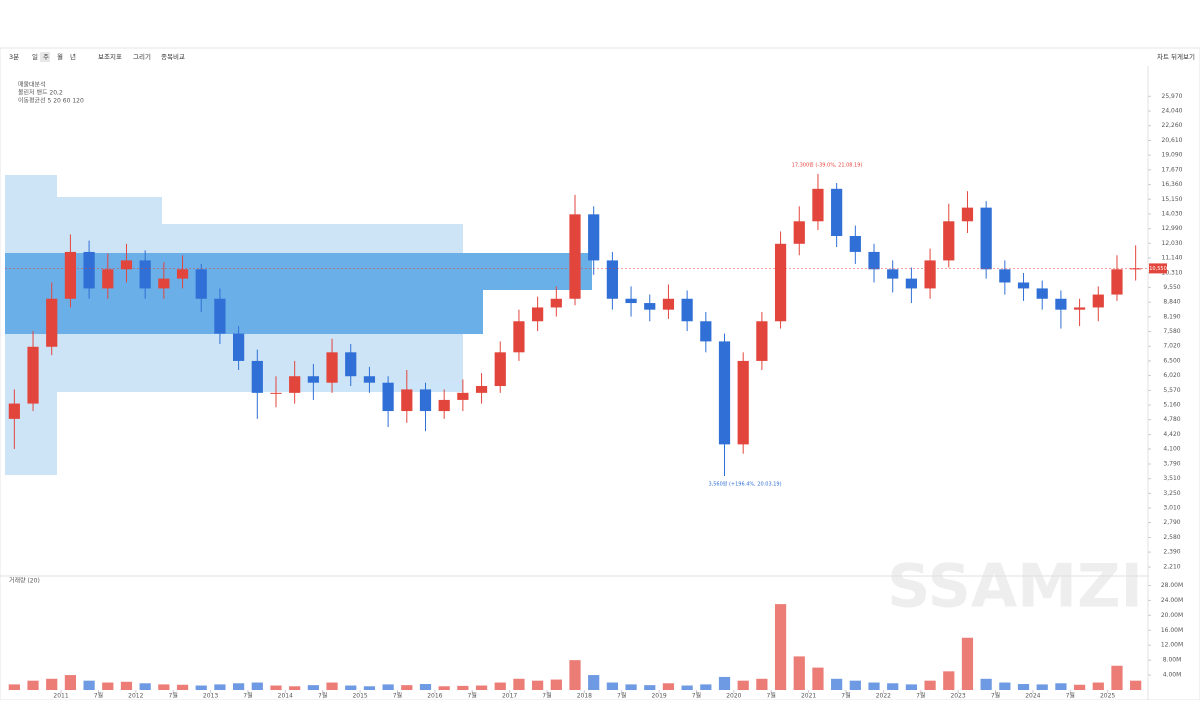 The height and width of the screenshot is (704, 1200). I want to click on y2-tick-label: 4.00M, so click(1172, 675).